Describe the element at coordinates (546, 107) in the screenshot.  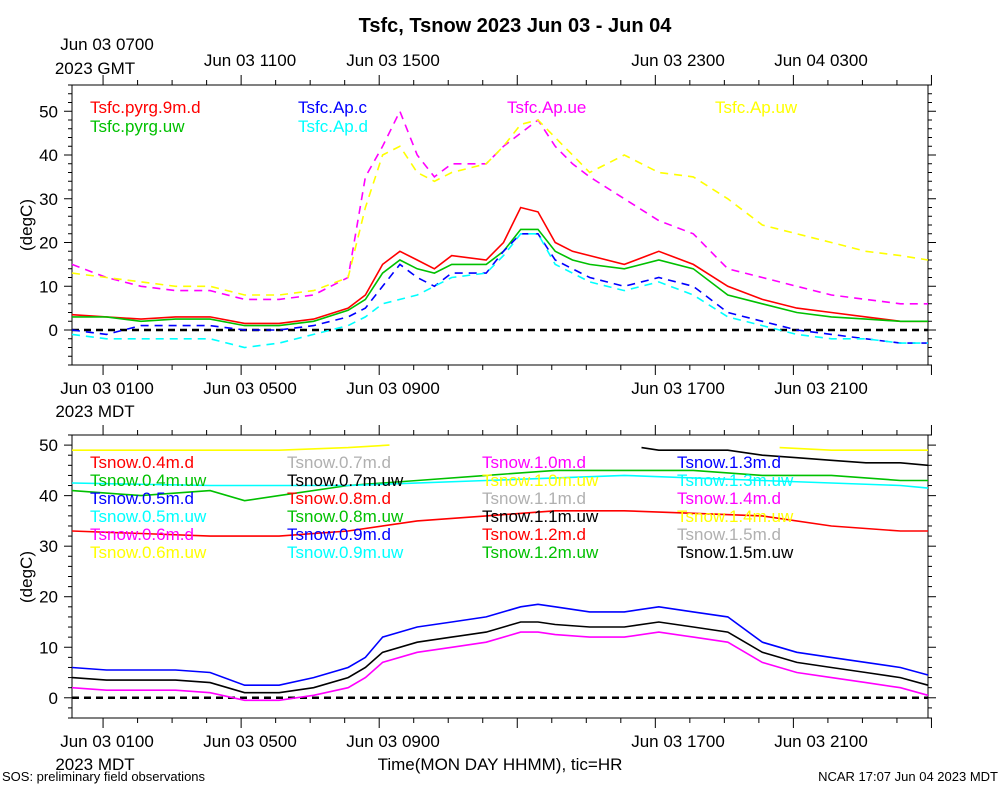
I see `legend-entry: Tsfc.Ap.ue` at that location.